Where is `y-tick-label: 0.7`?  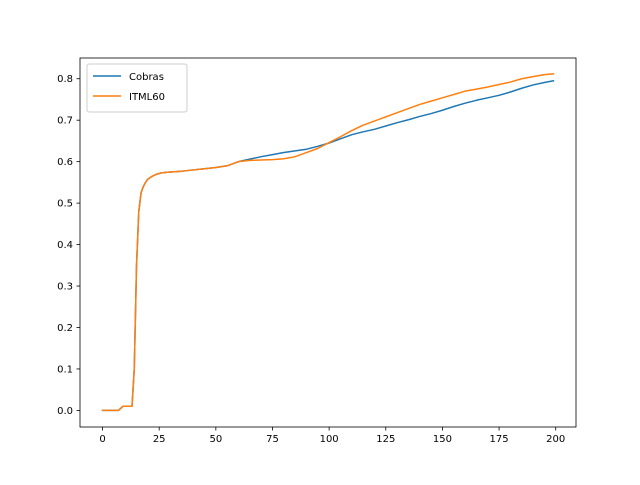 y-tick-label: 0.7 is located at coordinates (65, 121).